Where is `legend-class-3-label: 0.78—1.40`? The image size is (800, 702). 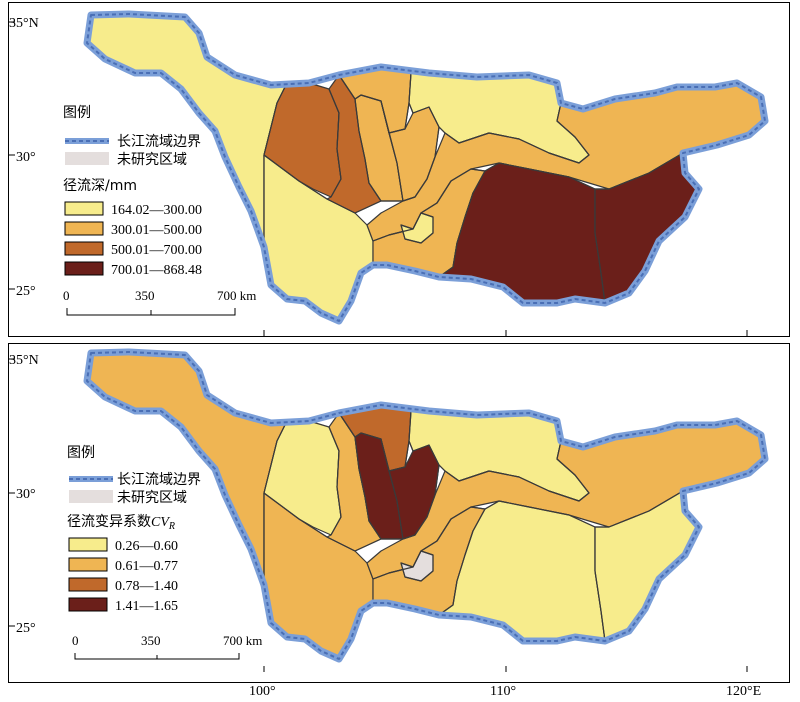
legend-class-3-label: 0.78—1.40 is located at coordinates (146, 586).